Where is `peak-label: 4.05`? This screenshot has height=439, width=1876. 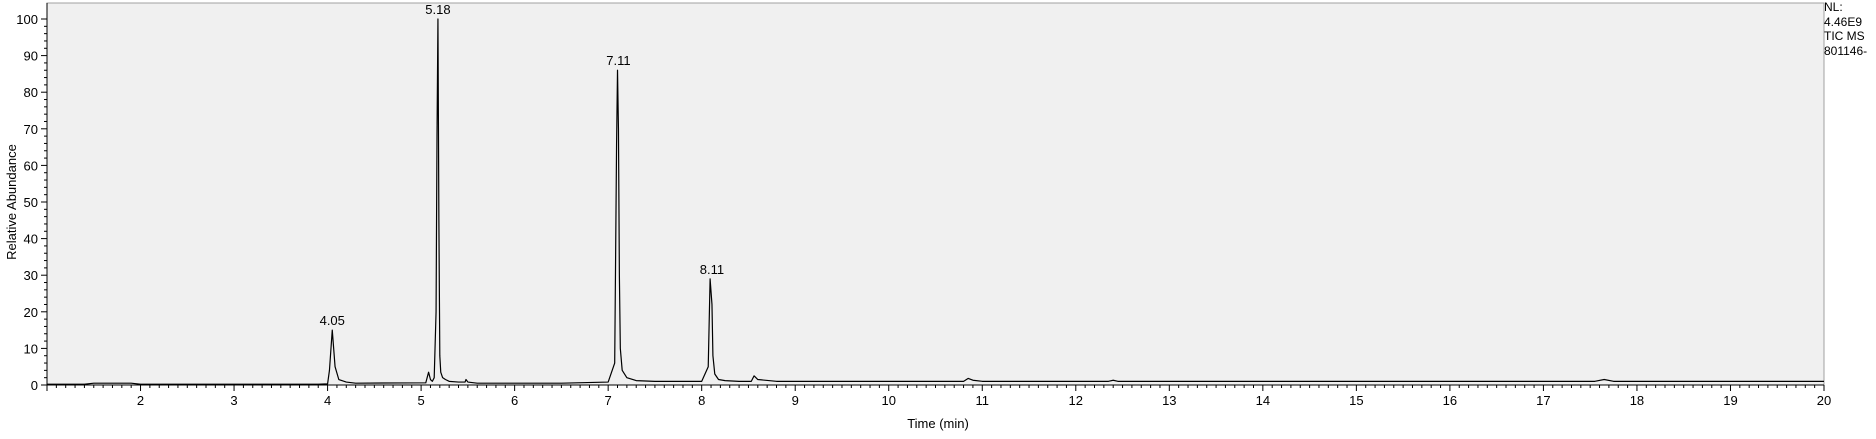 peak-label: 4.05 is located at coordinates (332, 320).